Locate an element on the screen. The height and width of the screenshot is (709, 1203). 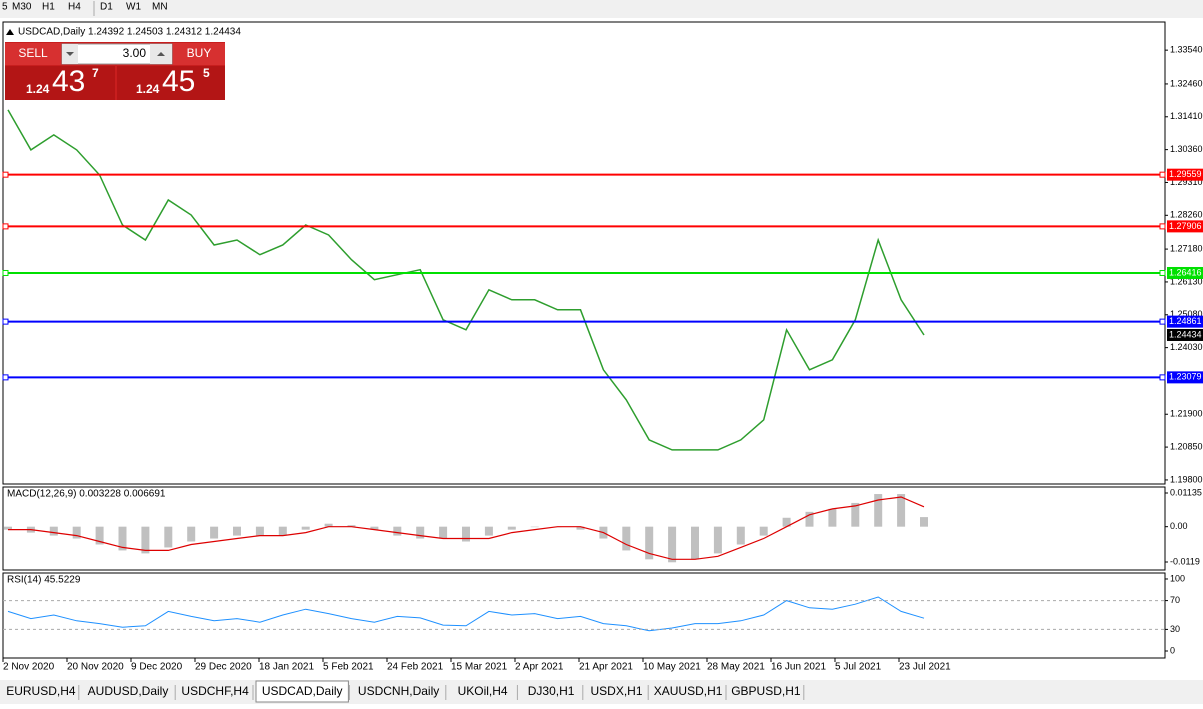
tab-label: USDCAD,Daily is located at coordinates (302, 691).